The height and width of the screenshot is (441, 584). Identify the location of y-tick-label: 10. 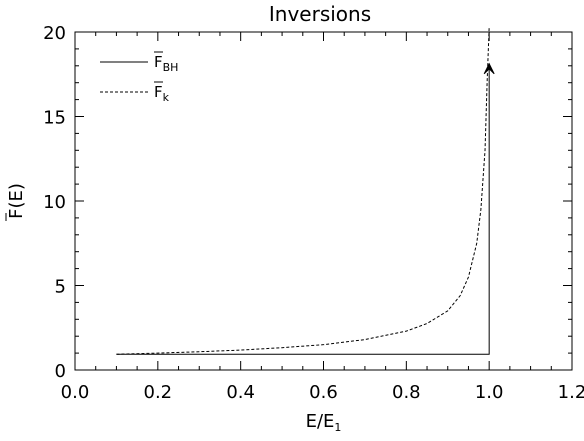
(54, 202).